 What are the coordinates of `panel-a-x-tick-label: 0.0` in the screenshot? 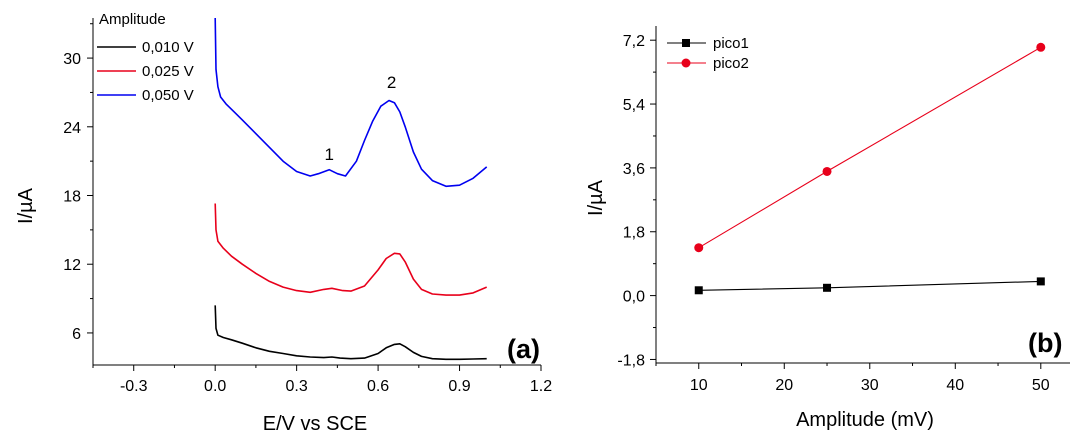 It's located at (215, 386).